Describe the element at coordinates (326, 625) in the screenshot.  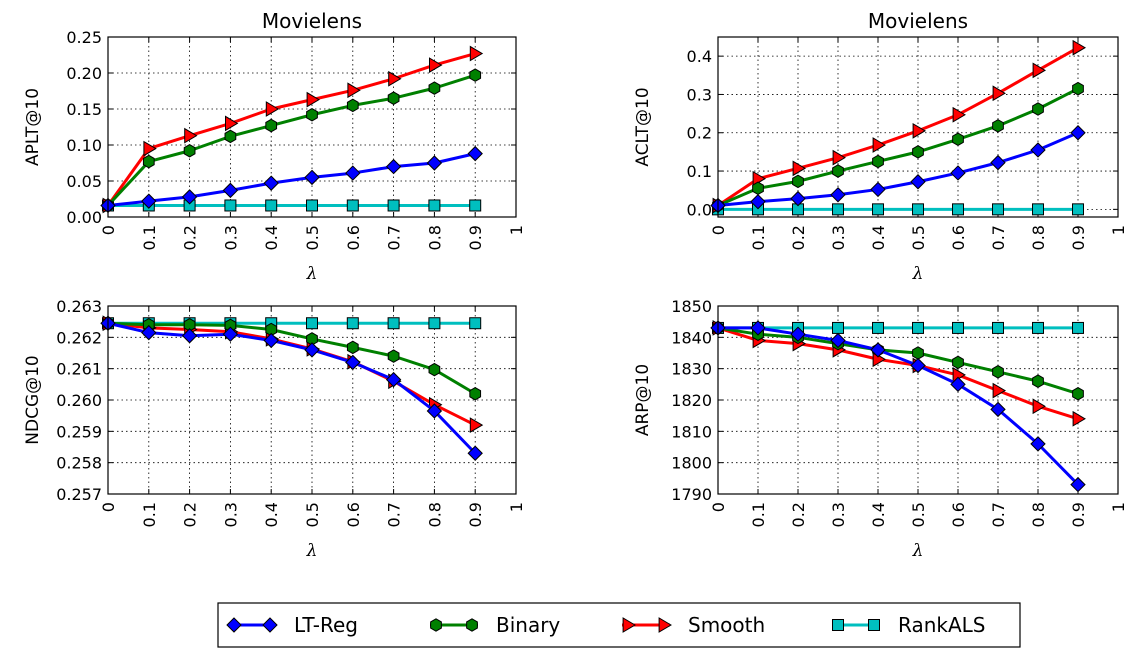
I see `legend-label-lt-reg: LT-Reg` at that location.